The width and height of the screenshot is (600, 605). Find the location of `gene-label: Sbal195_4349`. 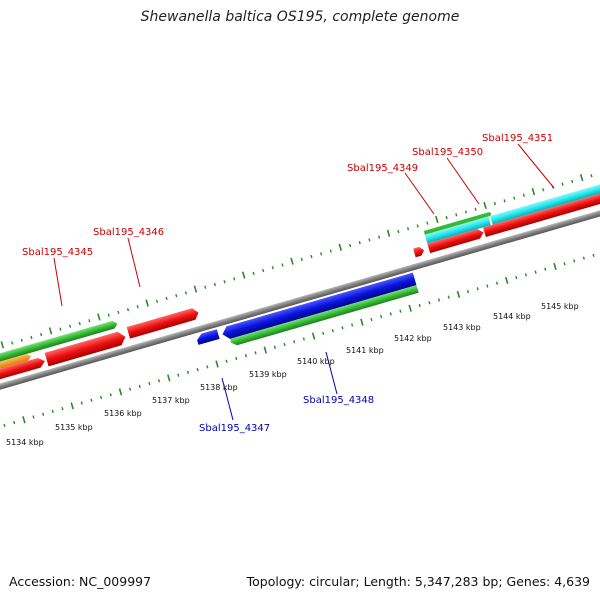

gene-label: Sbal195_4349 is located at coordinates (382, 168).